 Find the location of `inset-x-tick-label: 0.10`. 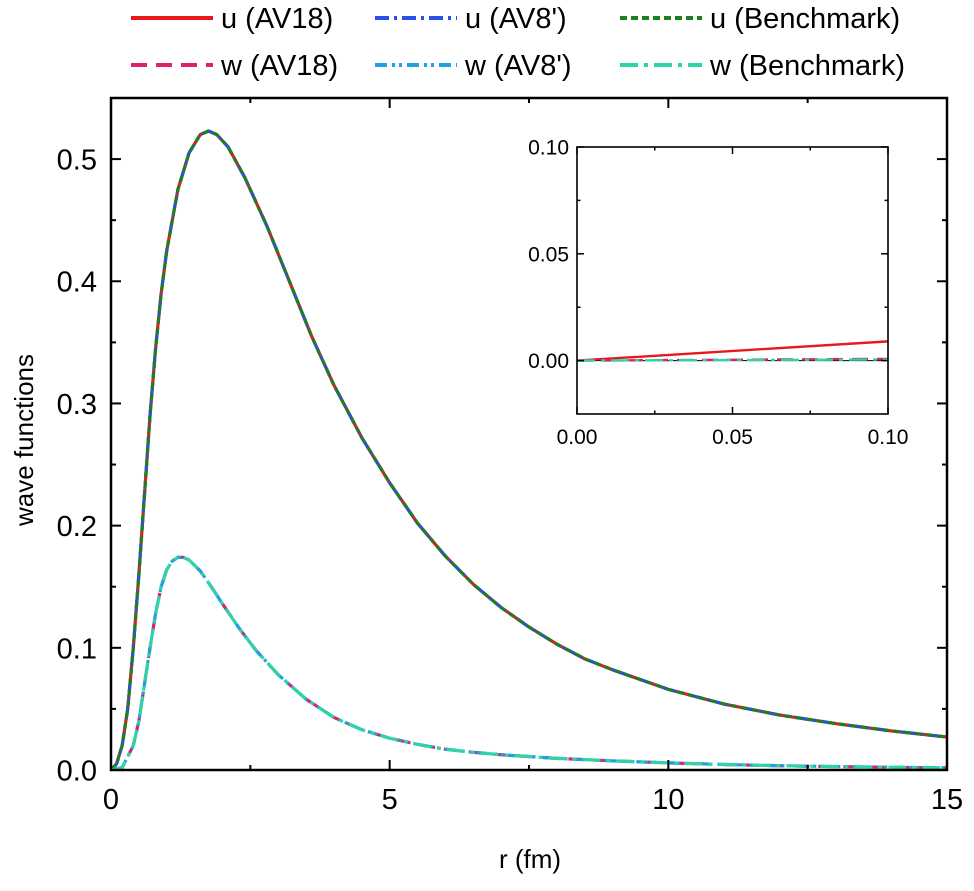

inset-x-tick-label: 0.10 is located at coordinates (888, 437).